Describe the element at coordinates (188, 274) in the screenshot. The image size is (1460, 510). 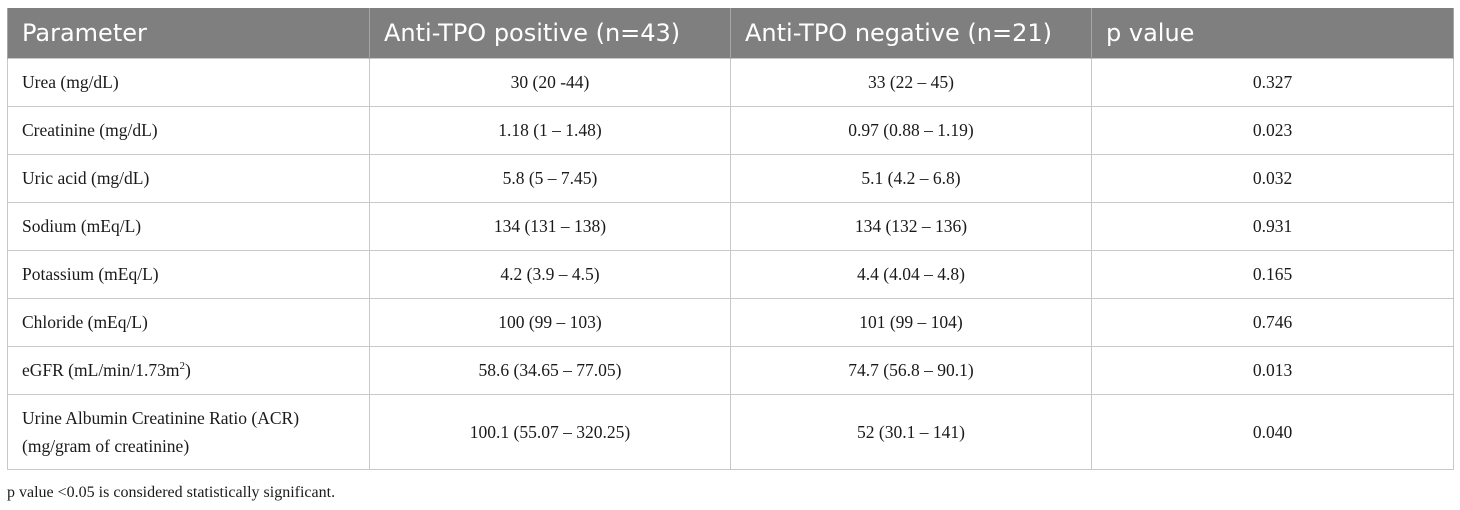
I see `cell-parameter: Potassium (mEq/L)` at that location.